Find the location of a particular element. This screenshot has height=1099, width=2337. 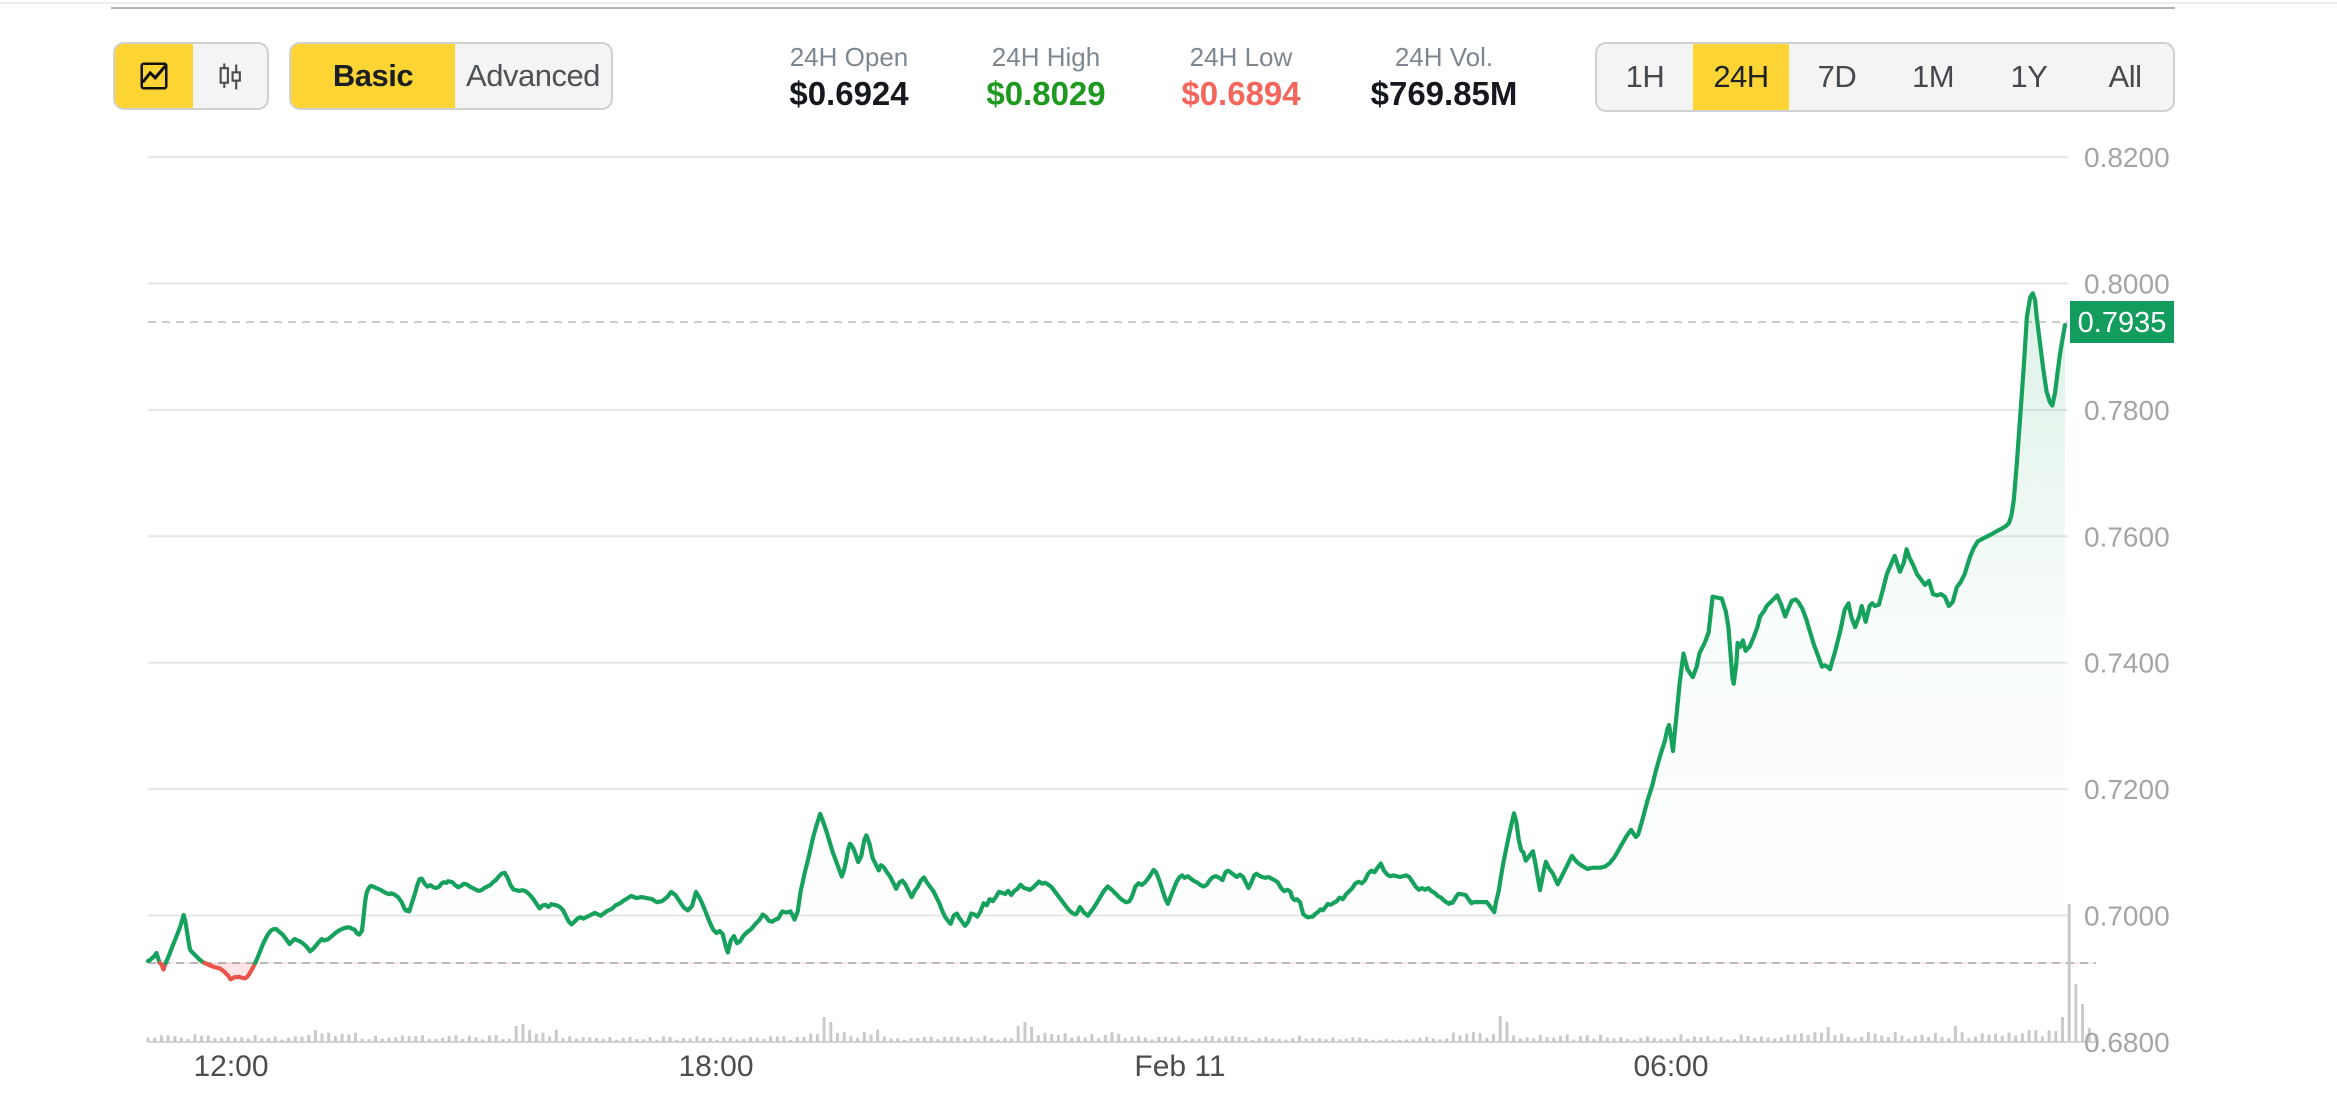

svg-text: 0.7400 is located at coordinates (2127, 663).